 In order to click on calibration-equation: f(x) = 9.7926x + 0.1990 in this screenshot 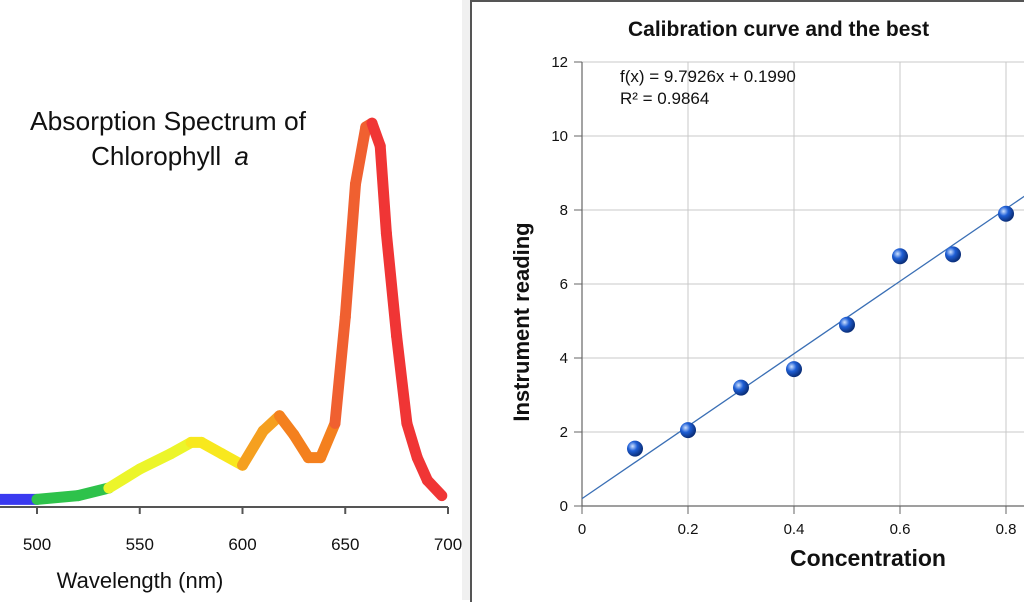, I will do `click(708, 76)`.